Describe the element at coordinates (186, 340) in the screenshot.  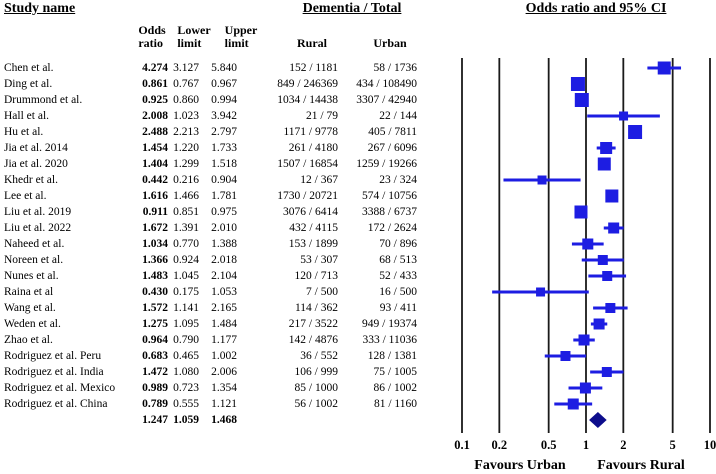
I see `lower-limit-cell: 0.790` at that location.